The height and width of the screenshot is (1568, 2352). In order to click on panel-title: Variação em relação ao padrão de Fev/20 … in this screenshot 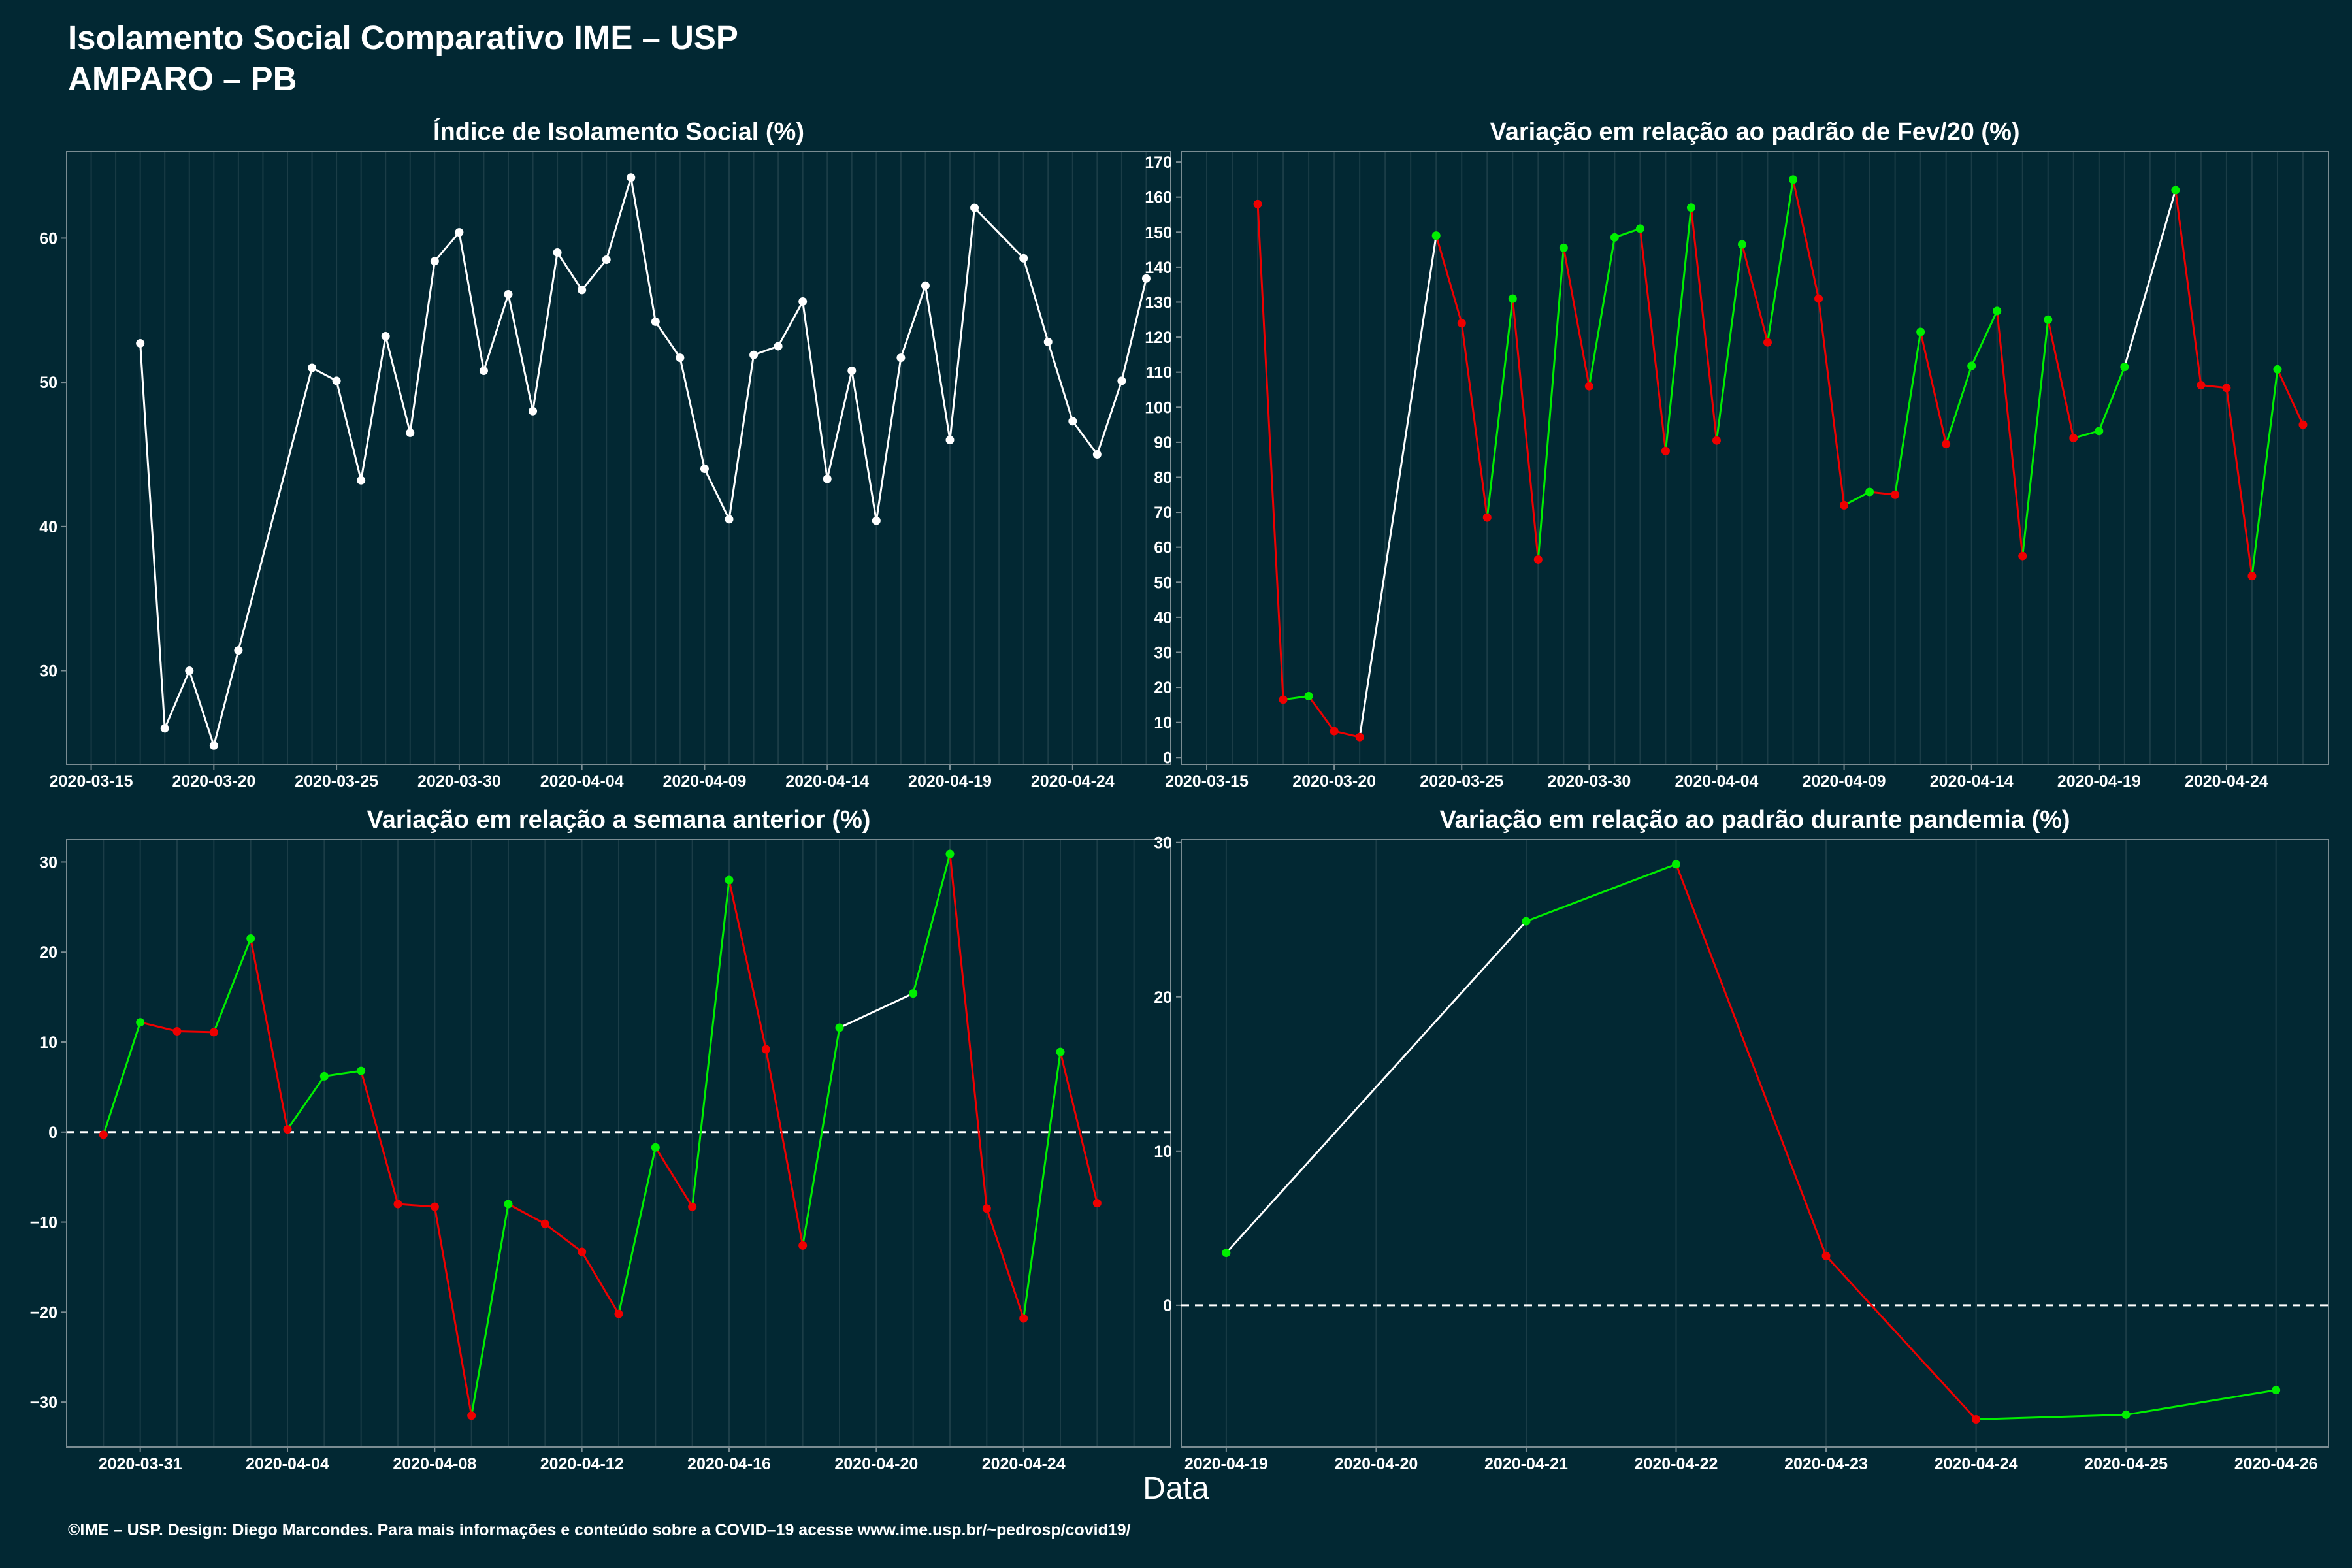, I will do `click(1754, 132)`.